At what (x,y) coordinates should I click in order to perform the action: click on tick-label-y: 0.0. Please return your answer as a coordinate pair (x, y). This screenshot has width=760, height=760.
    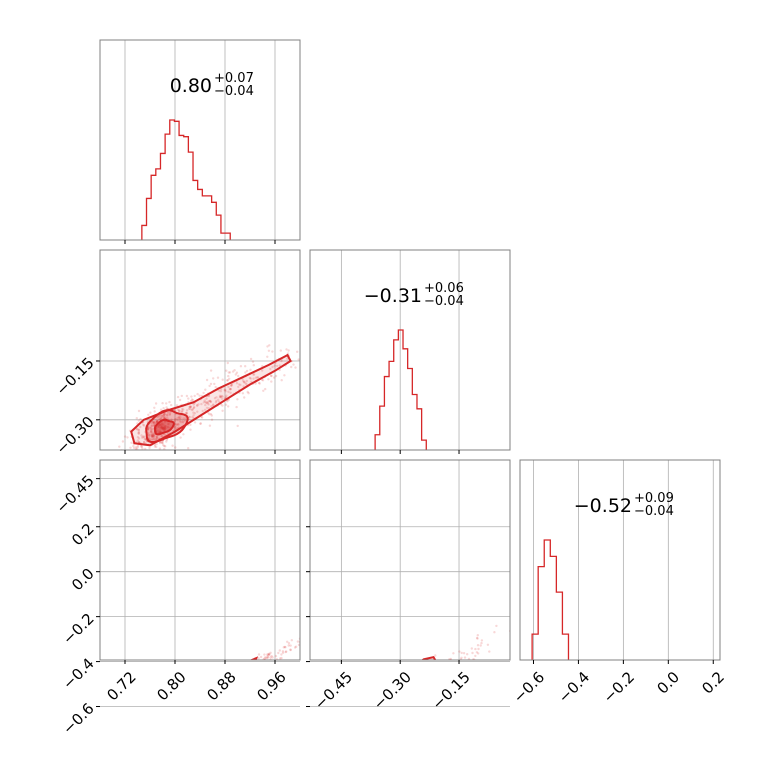
    Looking at the image, I should click on (83, 580).